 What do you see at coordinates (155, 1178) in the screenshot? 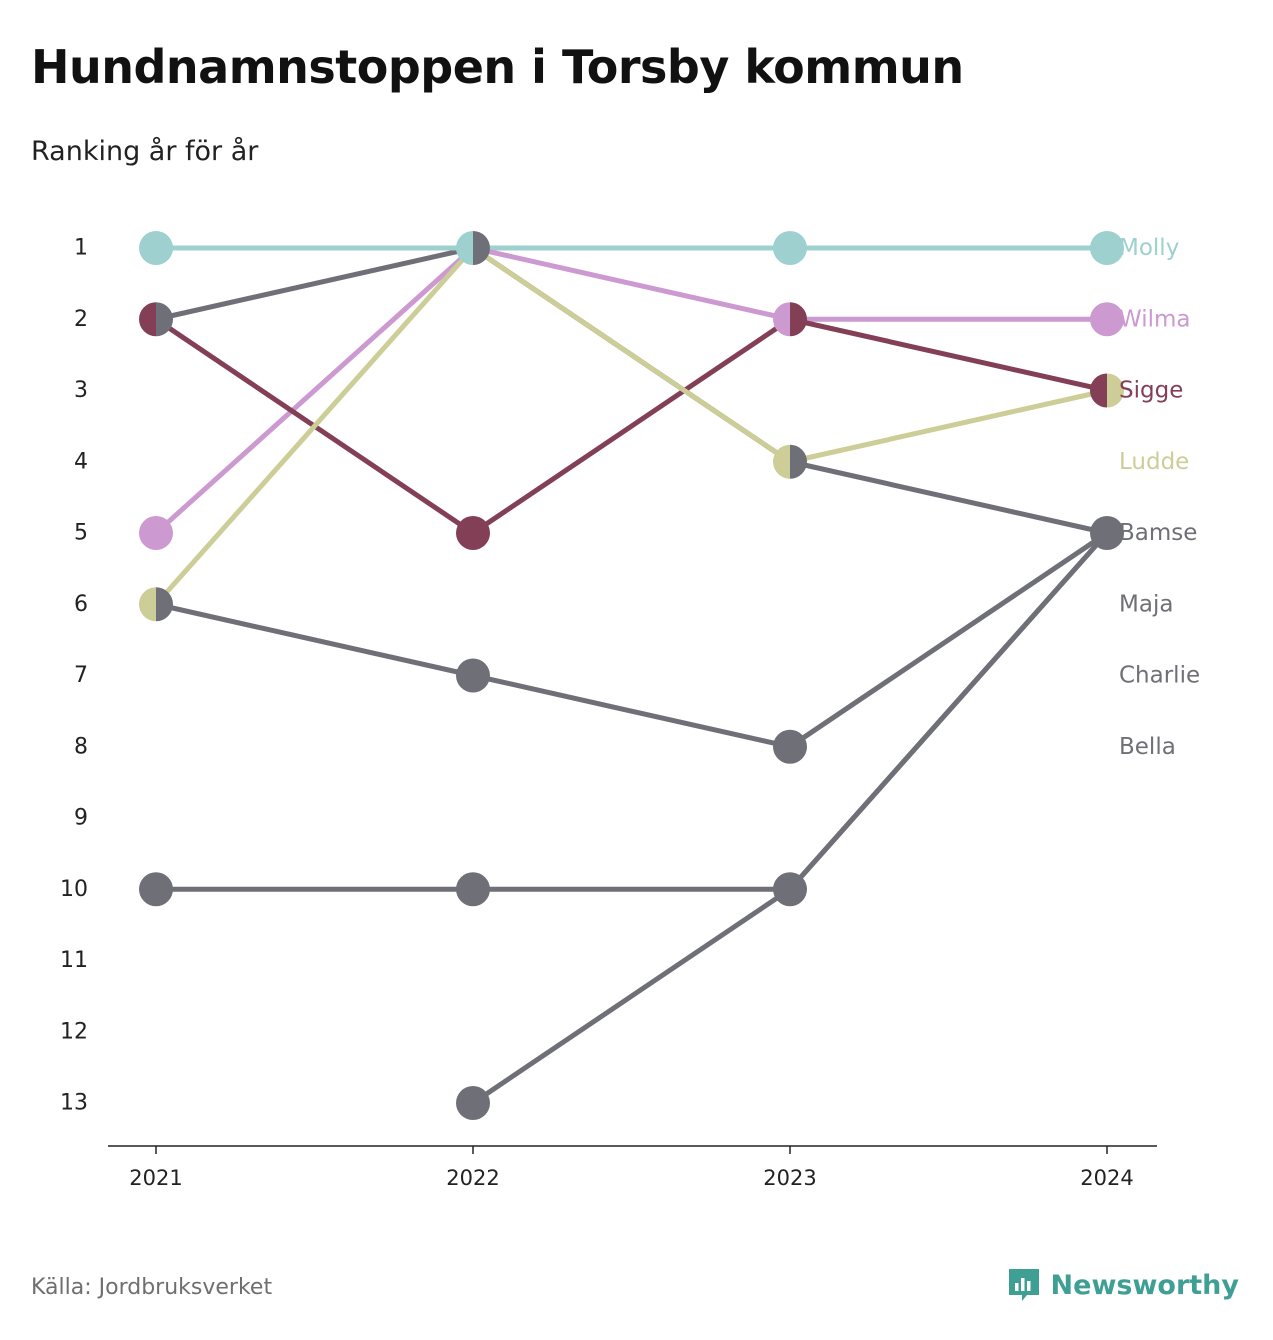
I see `x-tick-label-2021: 2021` at bounding box center [155, 1178].